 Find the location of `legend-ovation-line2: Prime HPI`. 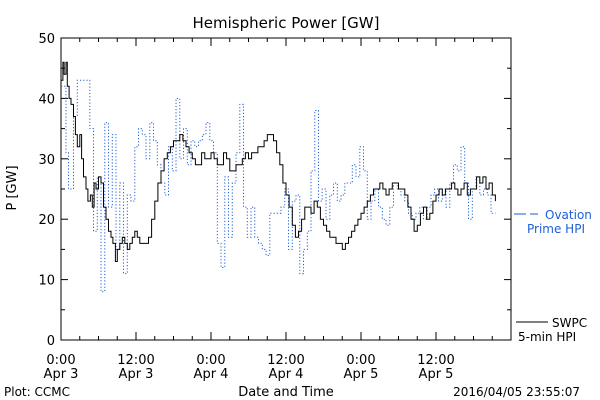

legend-ovation-line2: Prime HPI is located at coordinates (556, 229).